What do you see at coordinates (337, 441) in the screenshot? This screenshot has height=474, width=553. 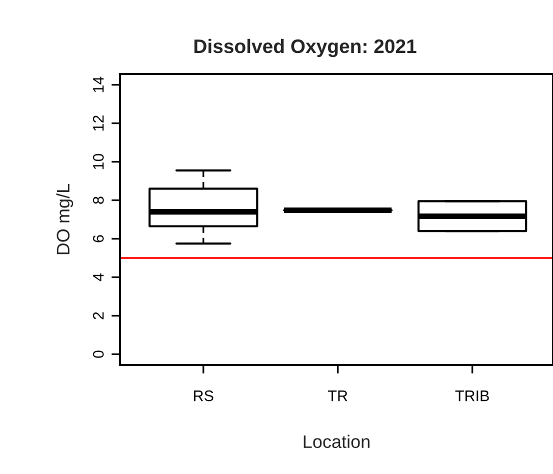 I see `x-axis-title: Location` at bounding box center [337, 441].